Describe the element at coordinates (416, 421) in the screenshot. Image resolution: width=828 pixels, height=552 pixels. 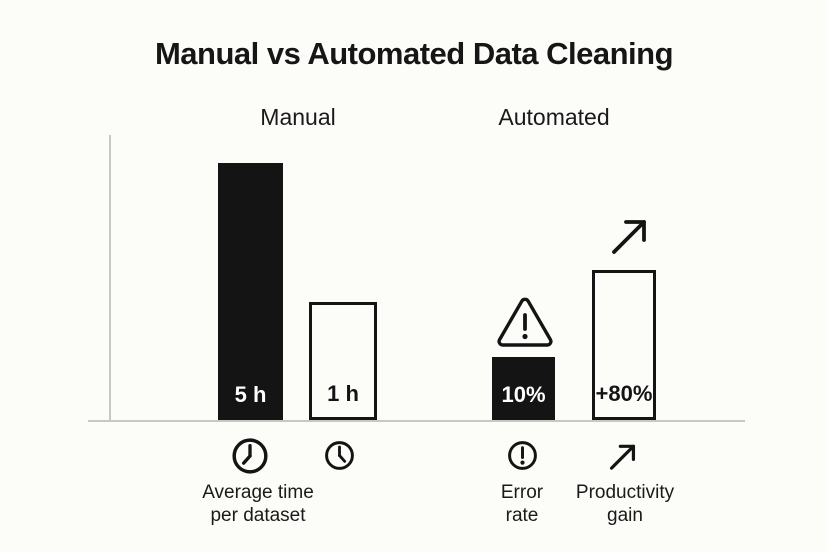
I see `x-axis-baseline` at that location.